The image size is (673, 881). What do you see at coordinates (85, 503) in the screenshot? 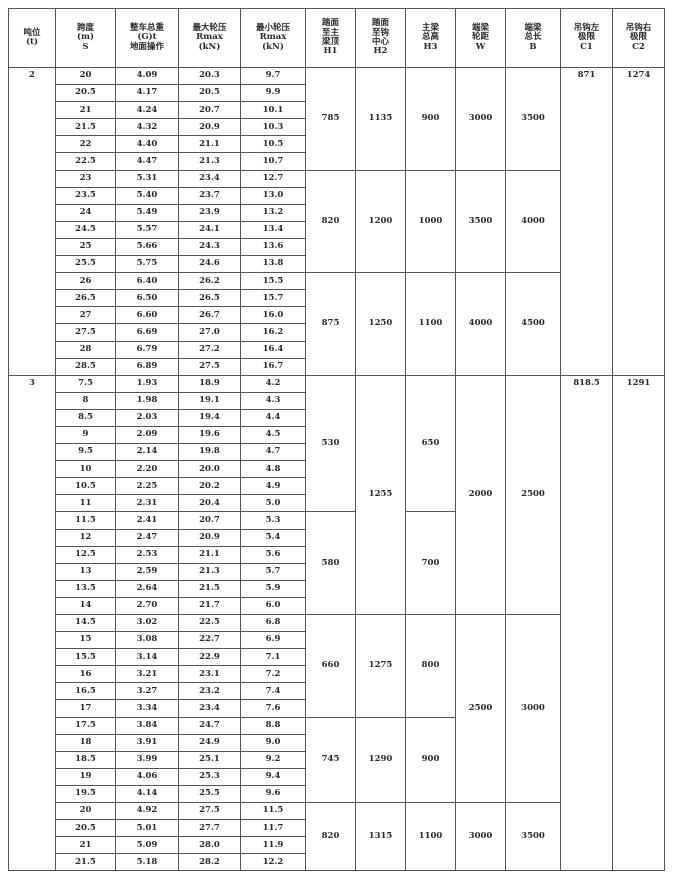
I see `span-s-cell: 11` at bounding box center [85, 503].